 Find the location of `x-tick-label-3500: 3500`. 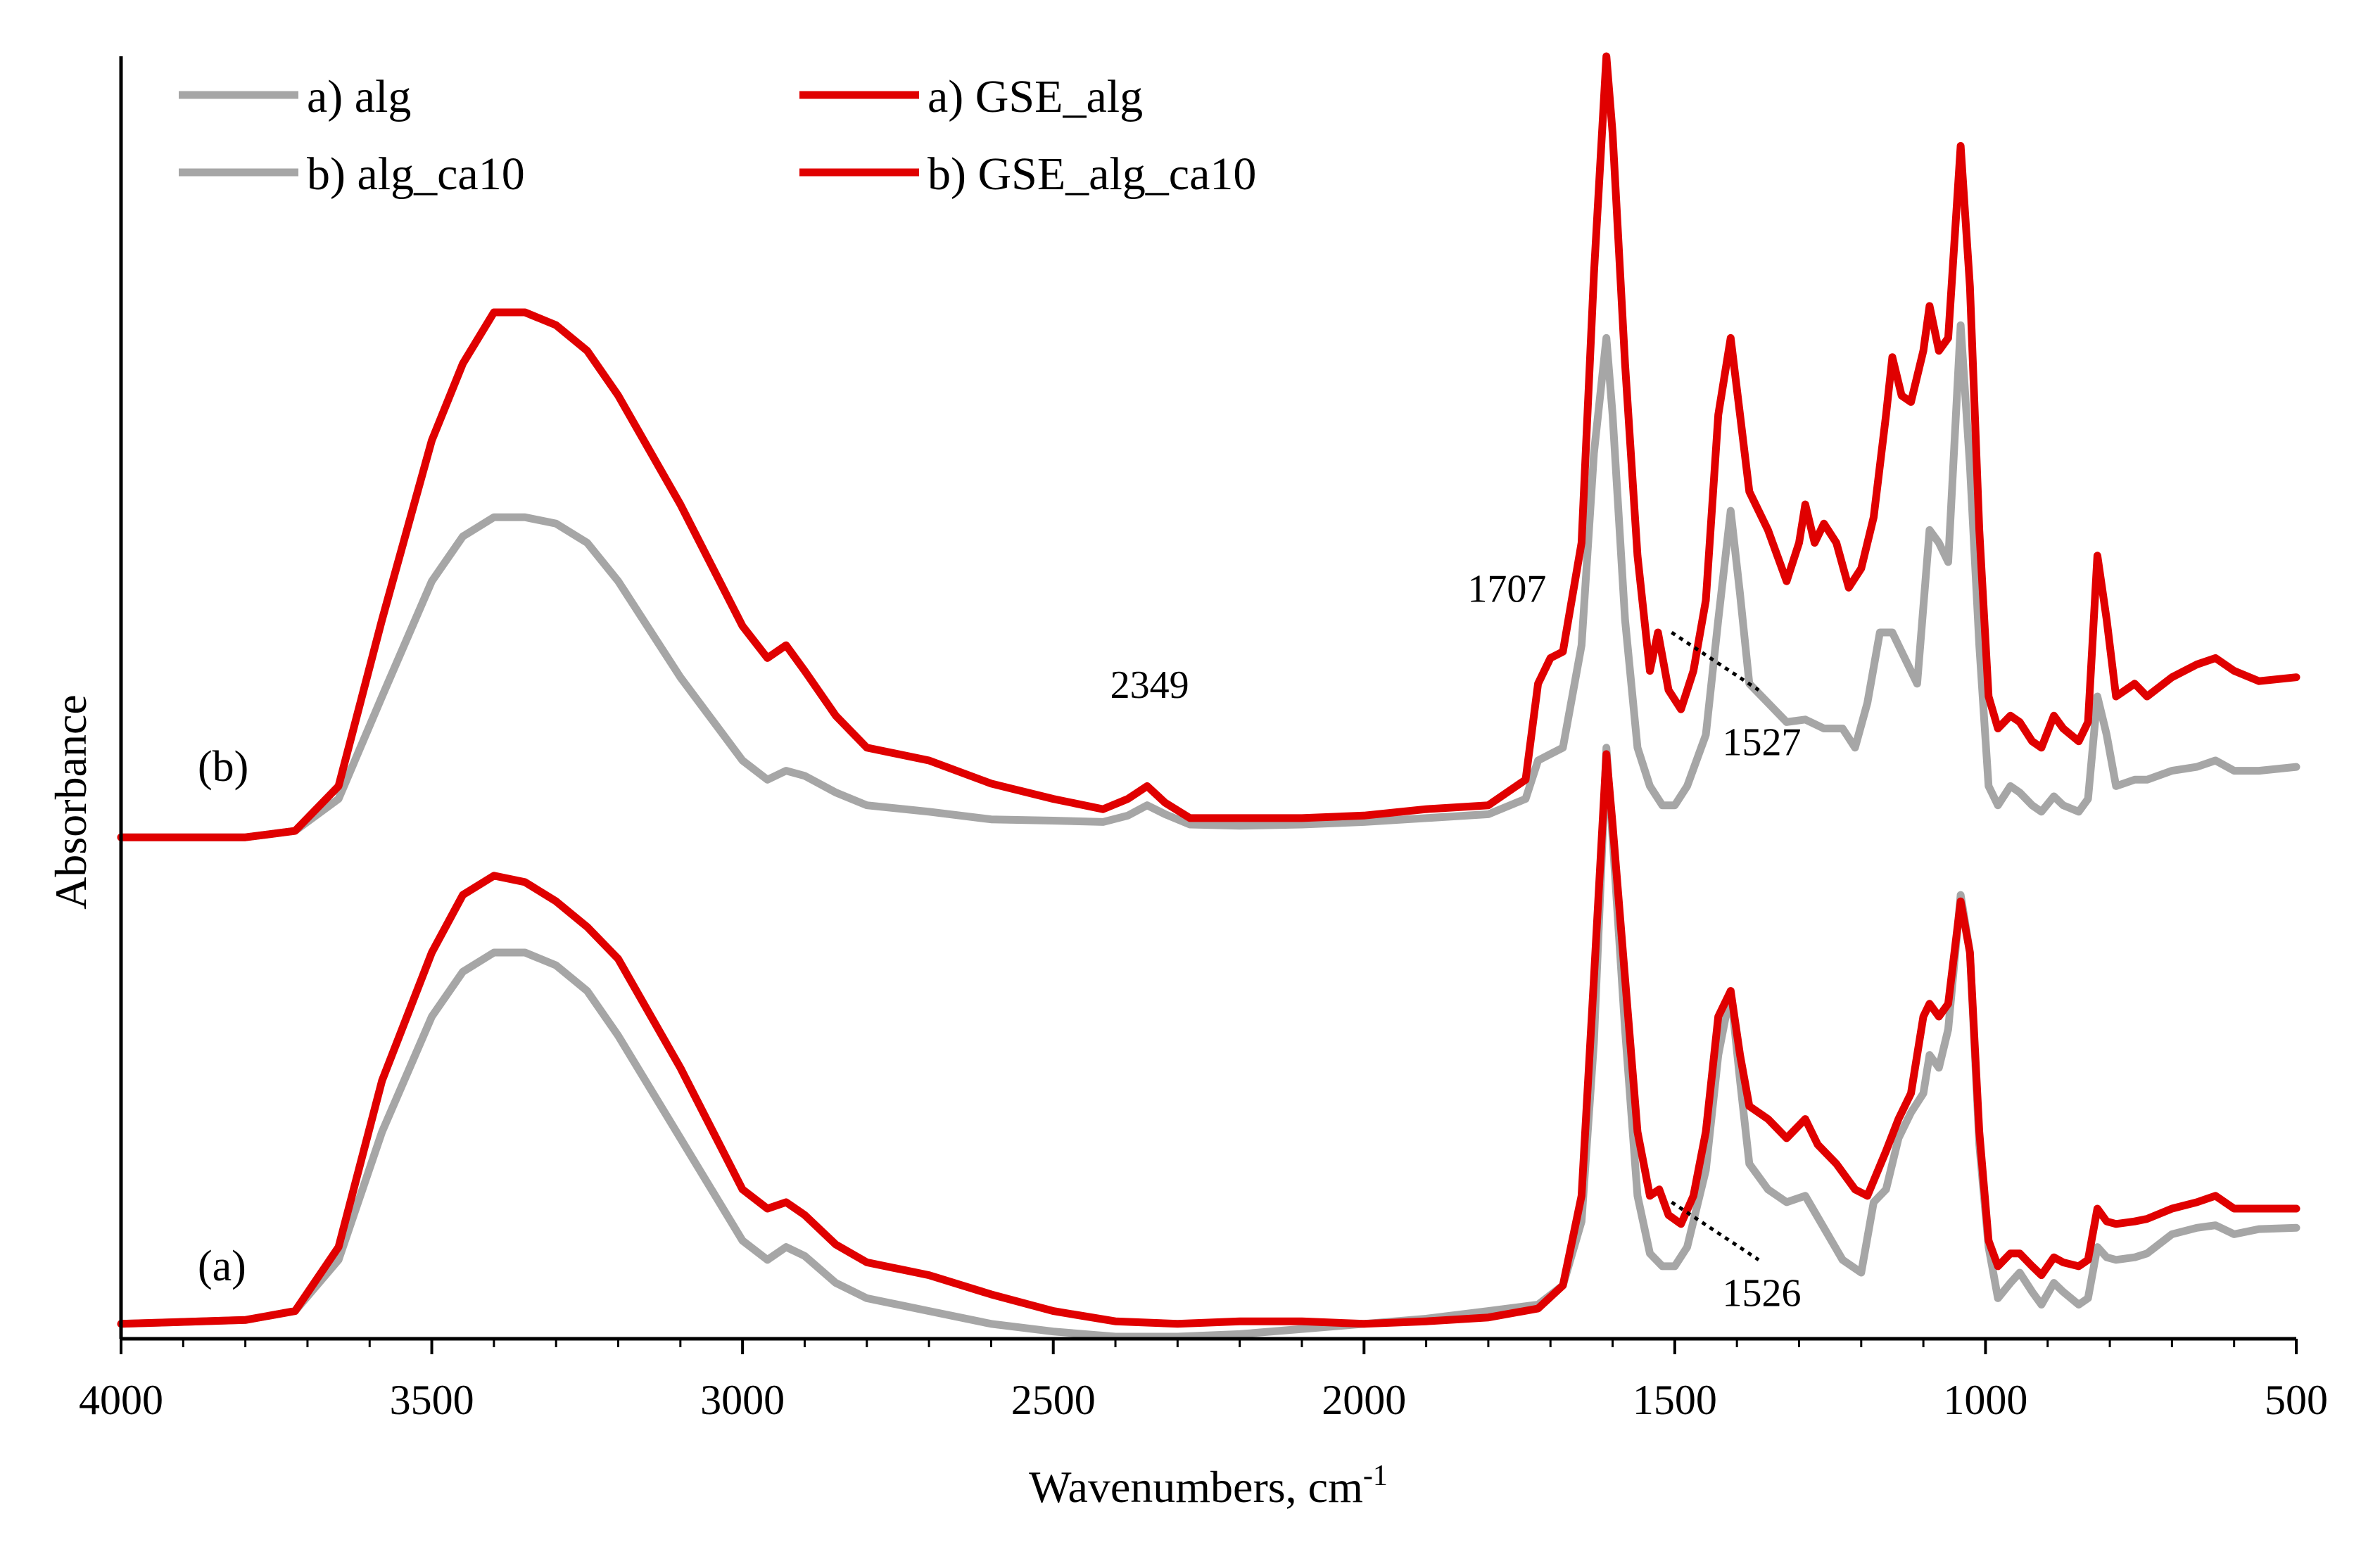

x-tick-label-3500: 3500 is located at coordinates (432, 1400).